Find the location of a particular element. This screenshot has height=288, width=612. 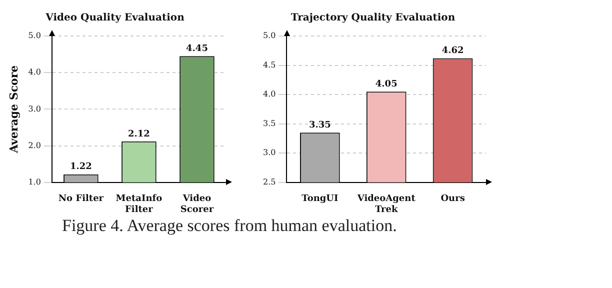

x-tick-label: MetaInfo Filter is located at coordinates (139, 204).